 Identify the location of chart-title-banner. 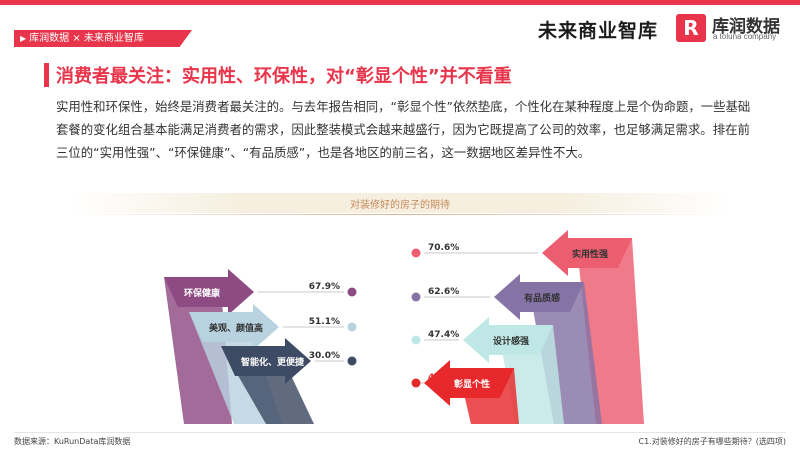
(400, 203).